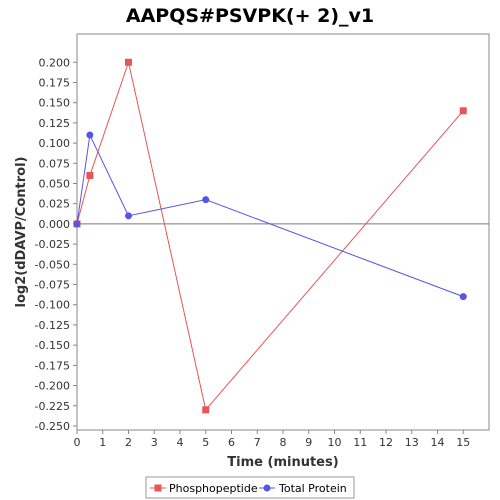 The height and width of the screenshot is (500, 500). Describe the element at coordinates (257, 442) in the screenshot. I see `x-tick-label: 7` at that location.